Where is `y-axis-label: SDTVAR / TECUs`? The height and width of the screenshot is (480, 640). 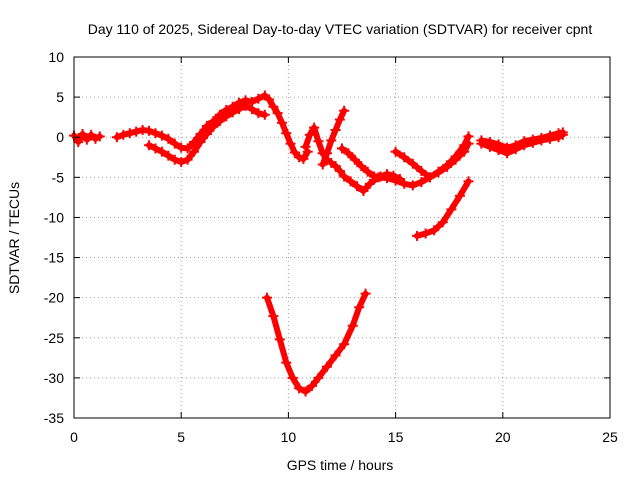 y-axis-label: SDTVAR / TECUs is located at coordinates (14, 238).